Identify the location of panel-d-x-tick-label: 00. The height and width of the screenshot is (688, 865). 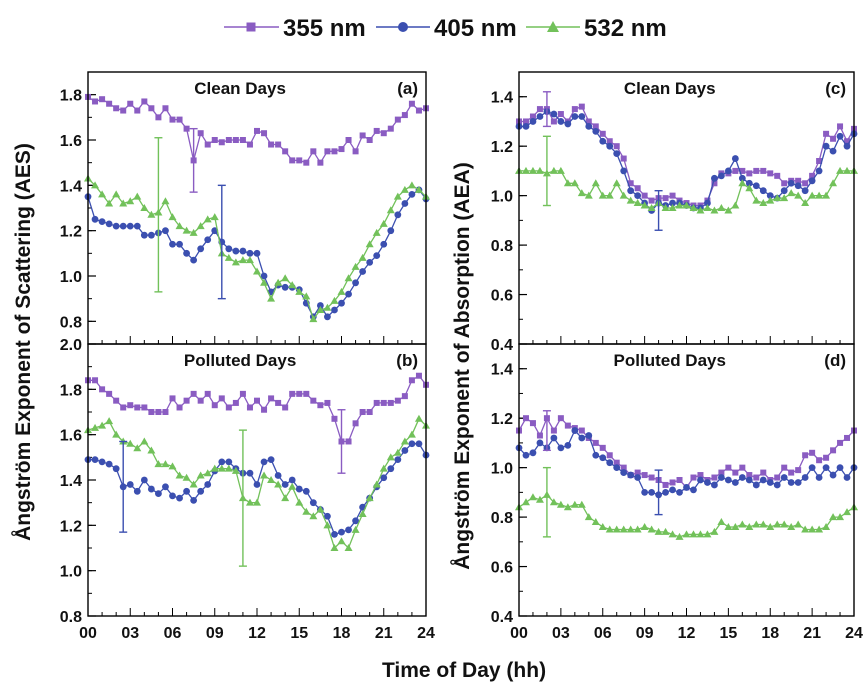
(519, 633).